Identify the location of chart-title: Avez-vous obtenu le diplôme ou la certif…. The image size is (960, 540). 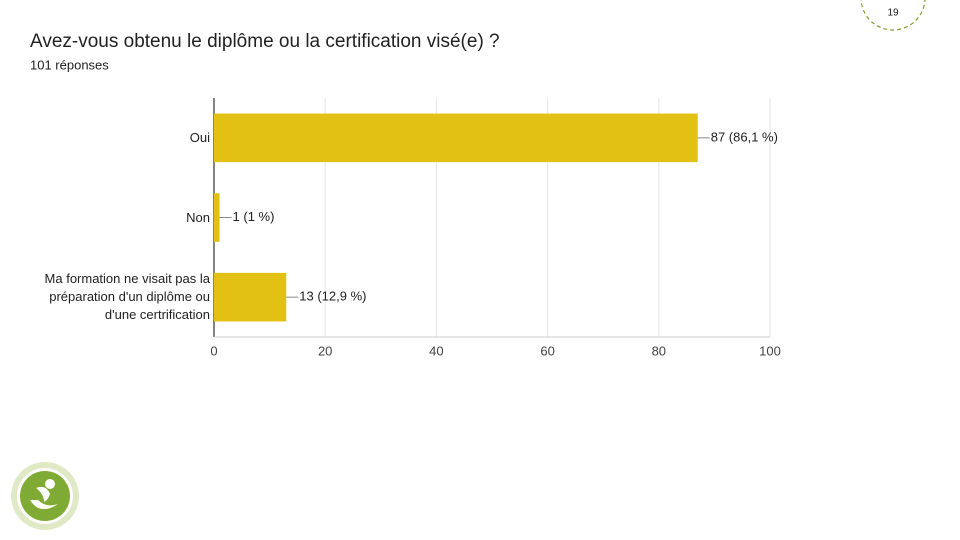
(265, 41).